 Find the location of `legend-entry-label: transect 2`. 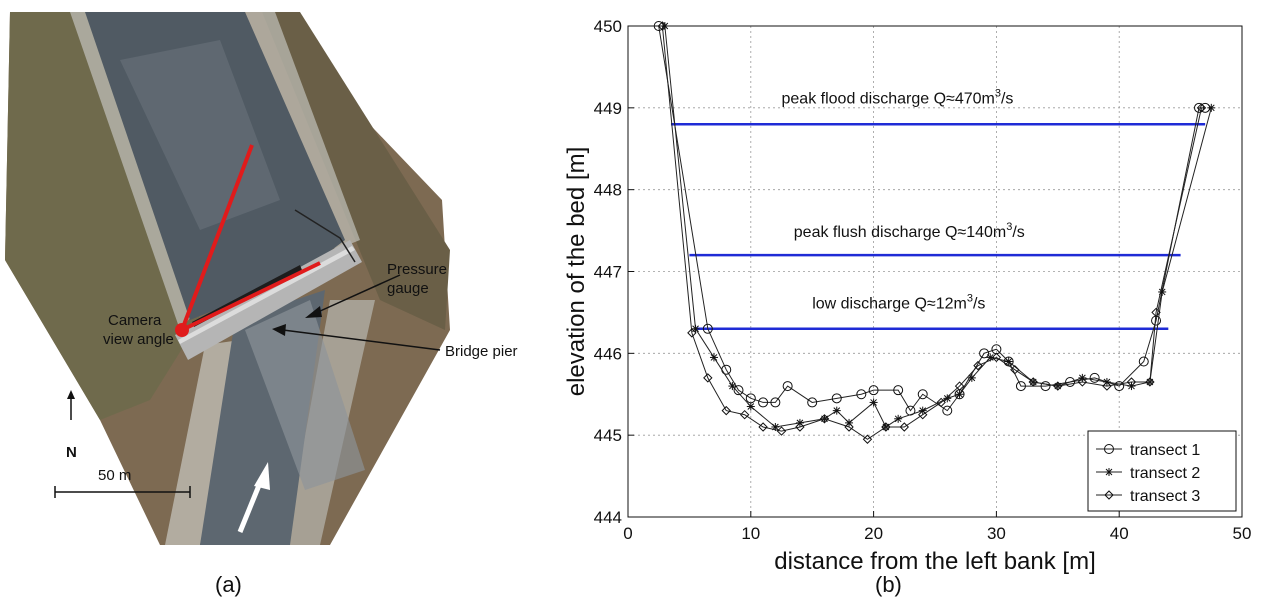

legend-entry-label: transect 2 is located at coordinates (1165, 473).